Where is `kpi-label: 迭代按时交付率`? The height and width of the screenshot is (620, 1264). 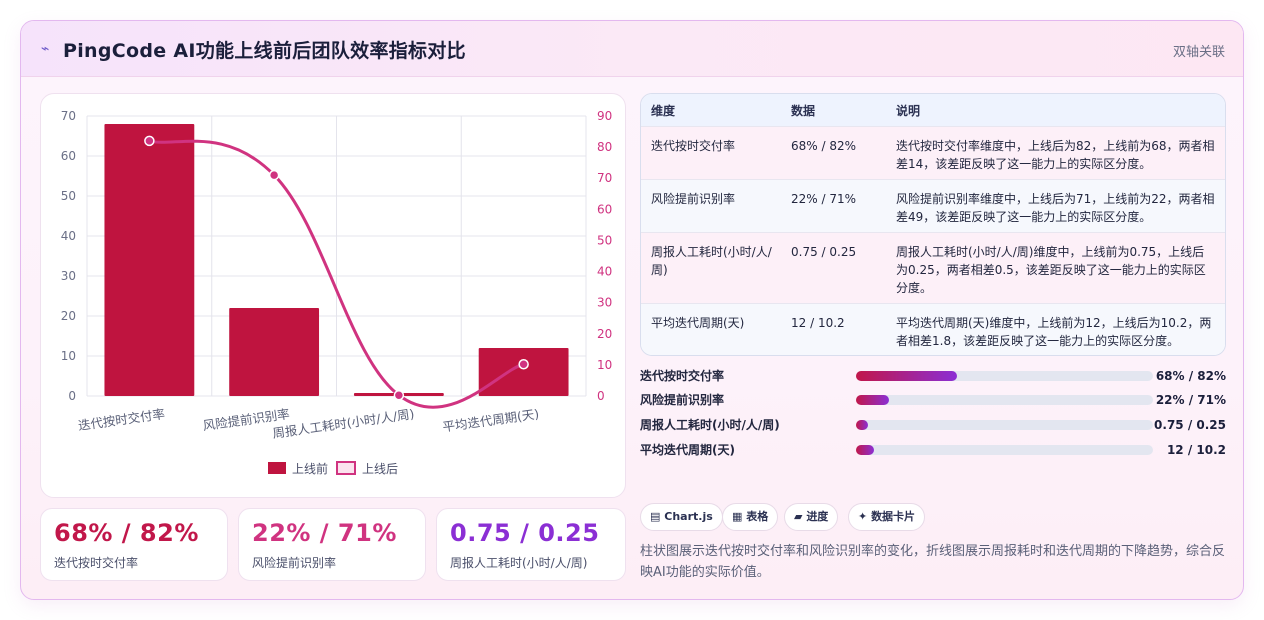 kpi-label: 迭代按时交付率 is located at coordinates (96, 563).